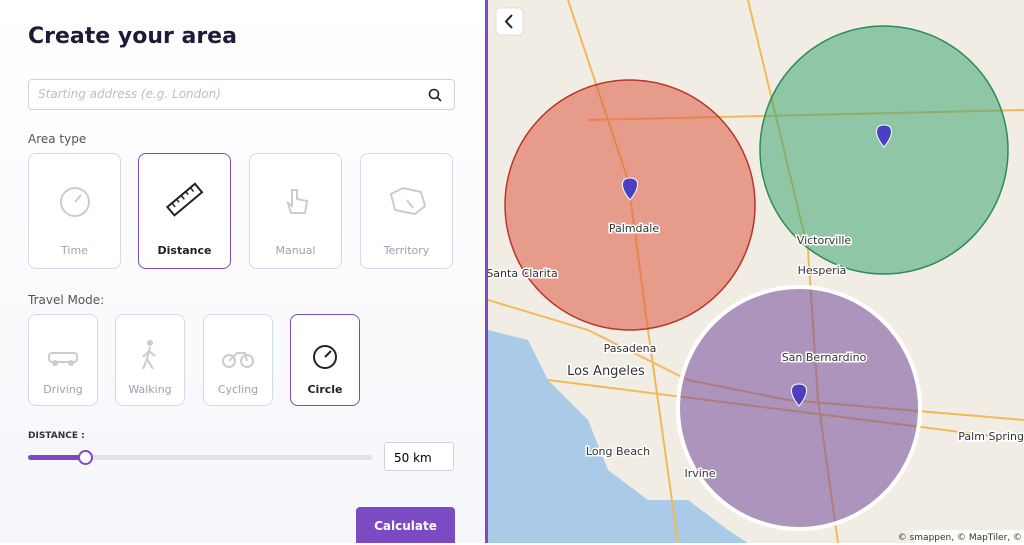  I want to click on option-card: Circle, so click(325, 360).